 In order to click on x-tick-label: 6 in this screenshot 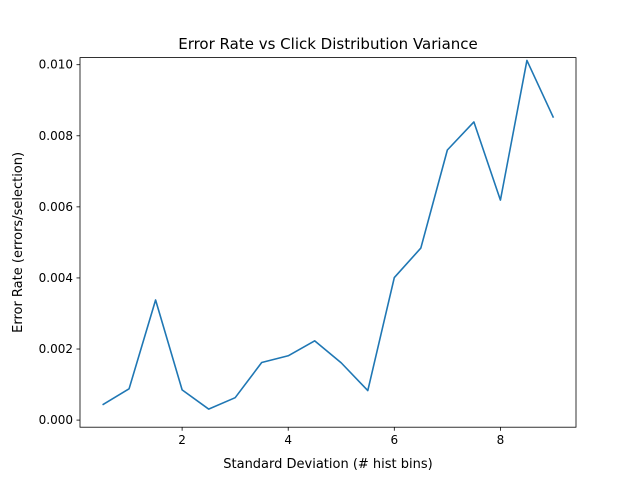, I will do `click(394, 440)`.